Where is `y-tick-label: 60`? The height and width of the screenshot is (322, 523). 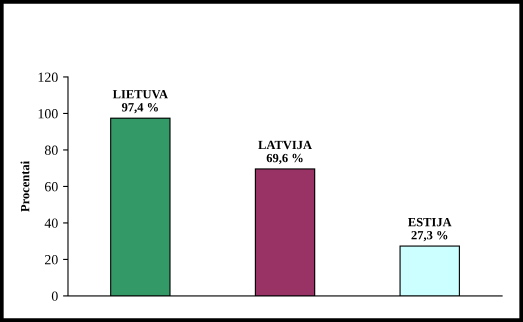 y-tick-label: 60 is located at coordinates (51, 187).